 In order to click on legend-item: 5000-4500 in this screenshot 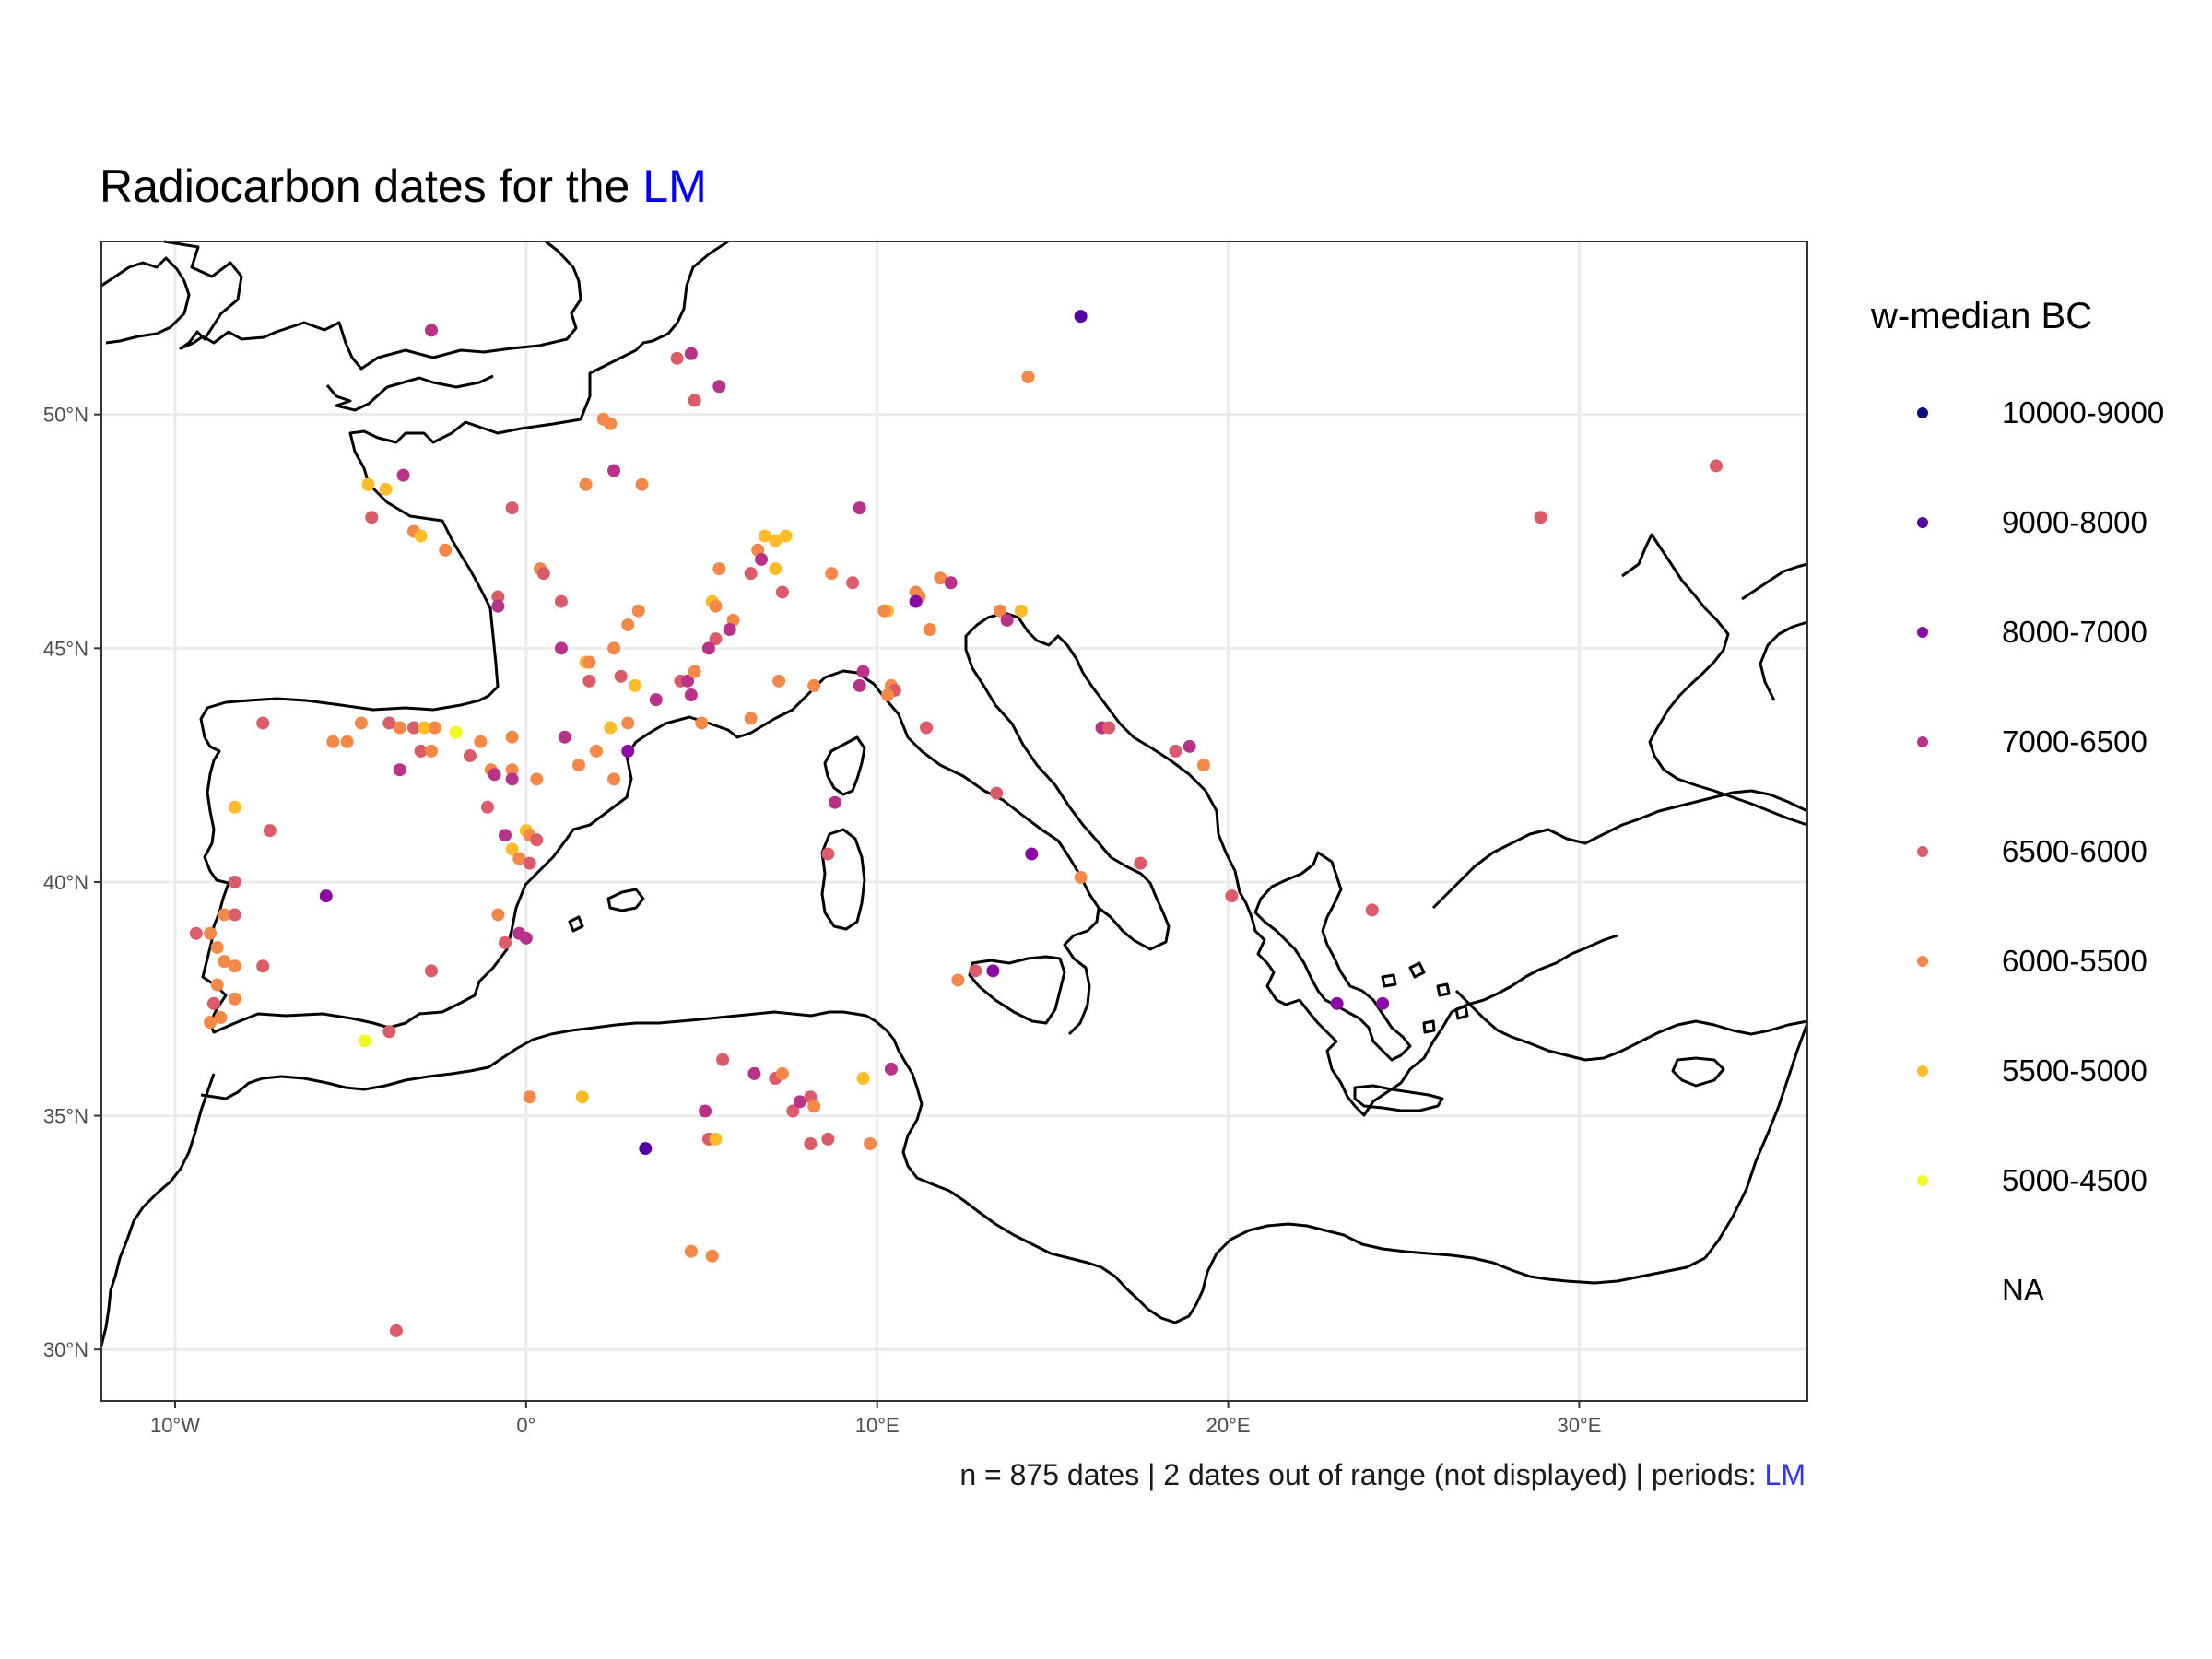, I will do `click(2055, 1180)`.